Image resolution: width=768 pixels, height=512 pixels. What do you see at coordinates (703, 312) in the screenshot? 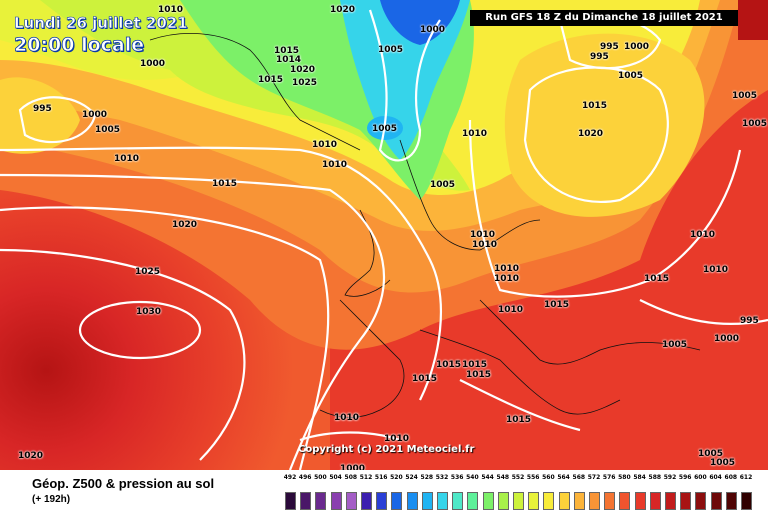
I see `isobar-1005-se` at bounding box center [703, 312].